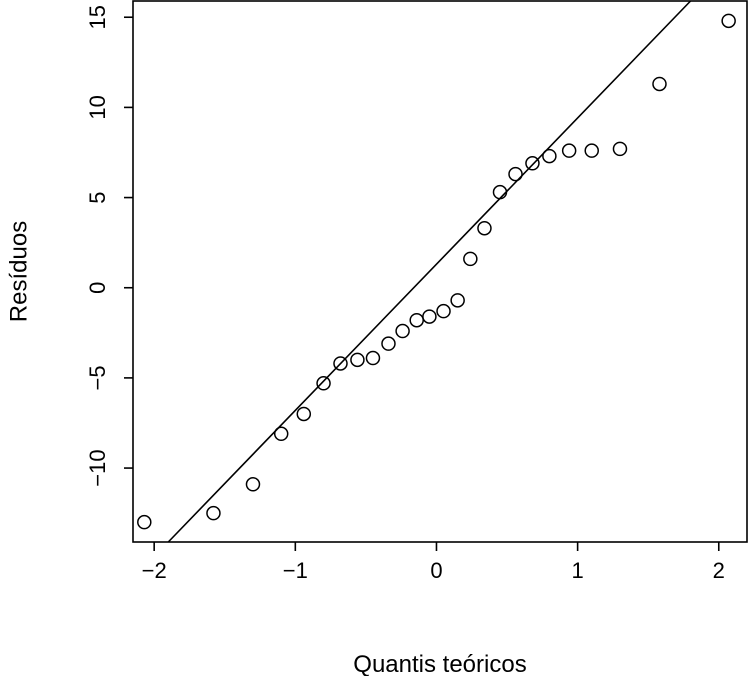 The image size is (749, 676). Describe the element at coordinates (97, 17) in the screenshot. I see `y-tick-label: 15` at that location.